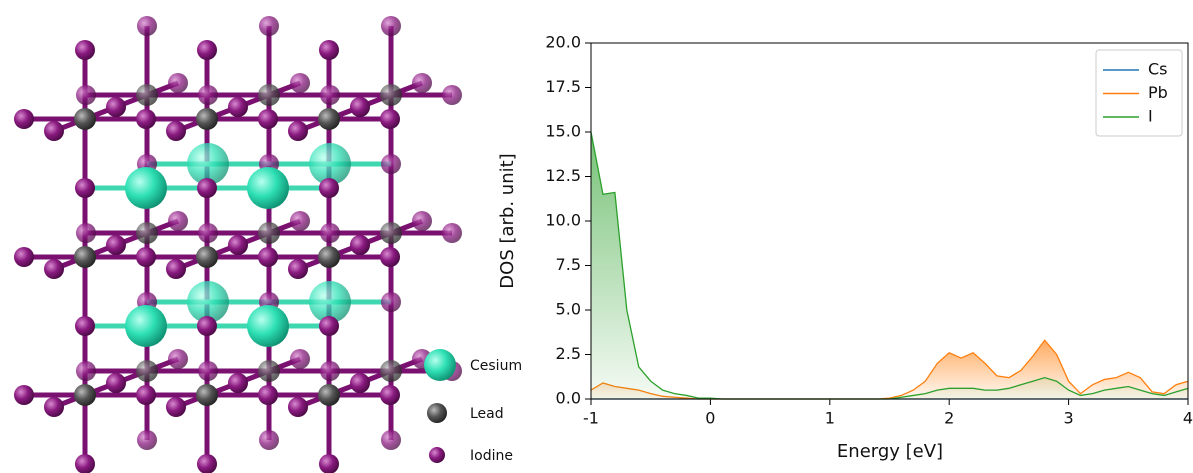 The width and height of the screenshot is (1193, 473). What do you see at coordinates (568, 264) in the screenshot?
I see `y-tick-label: 7.5` at bounding box center [568, 264].